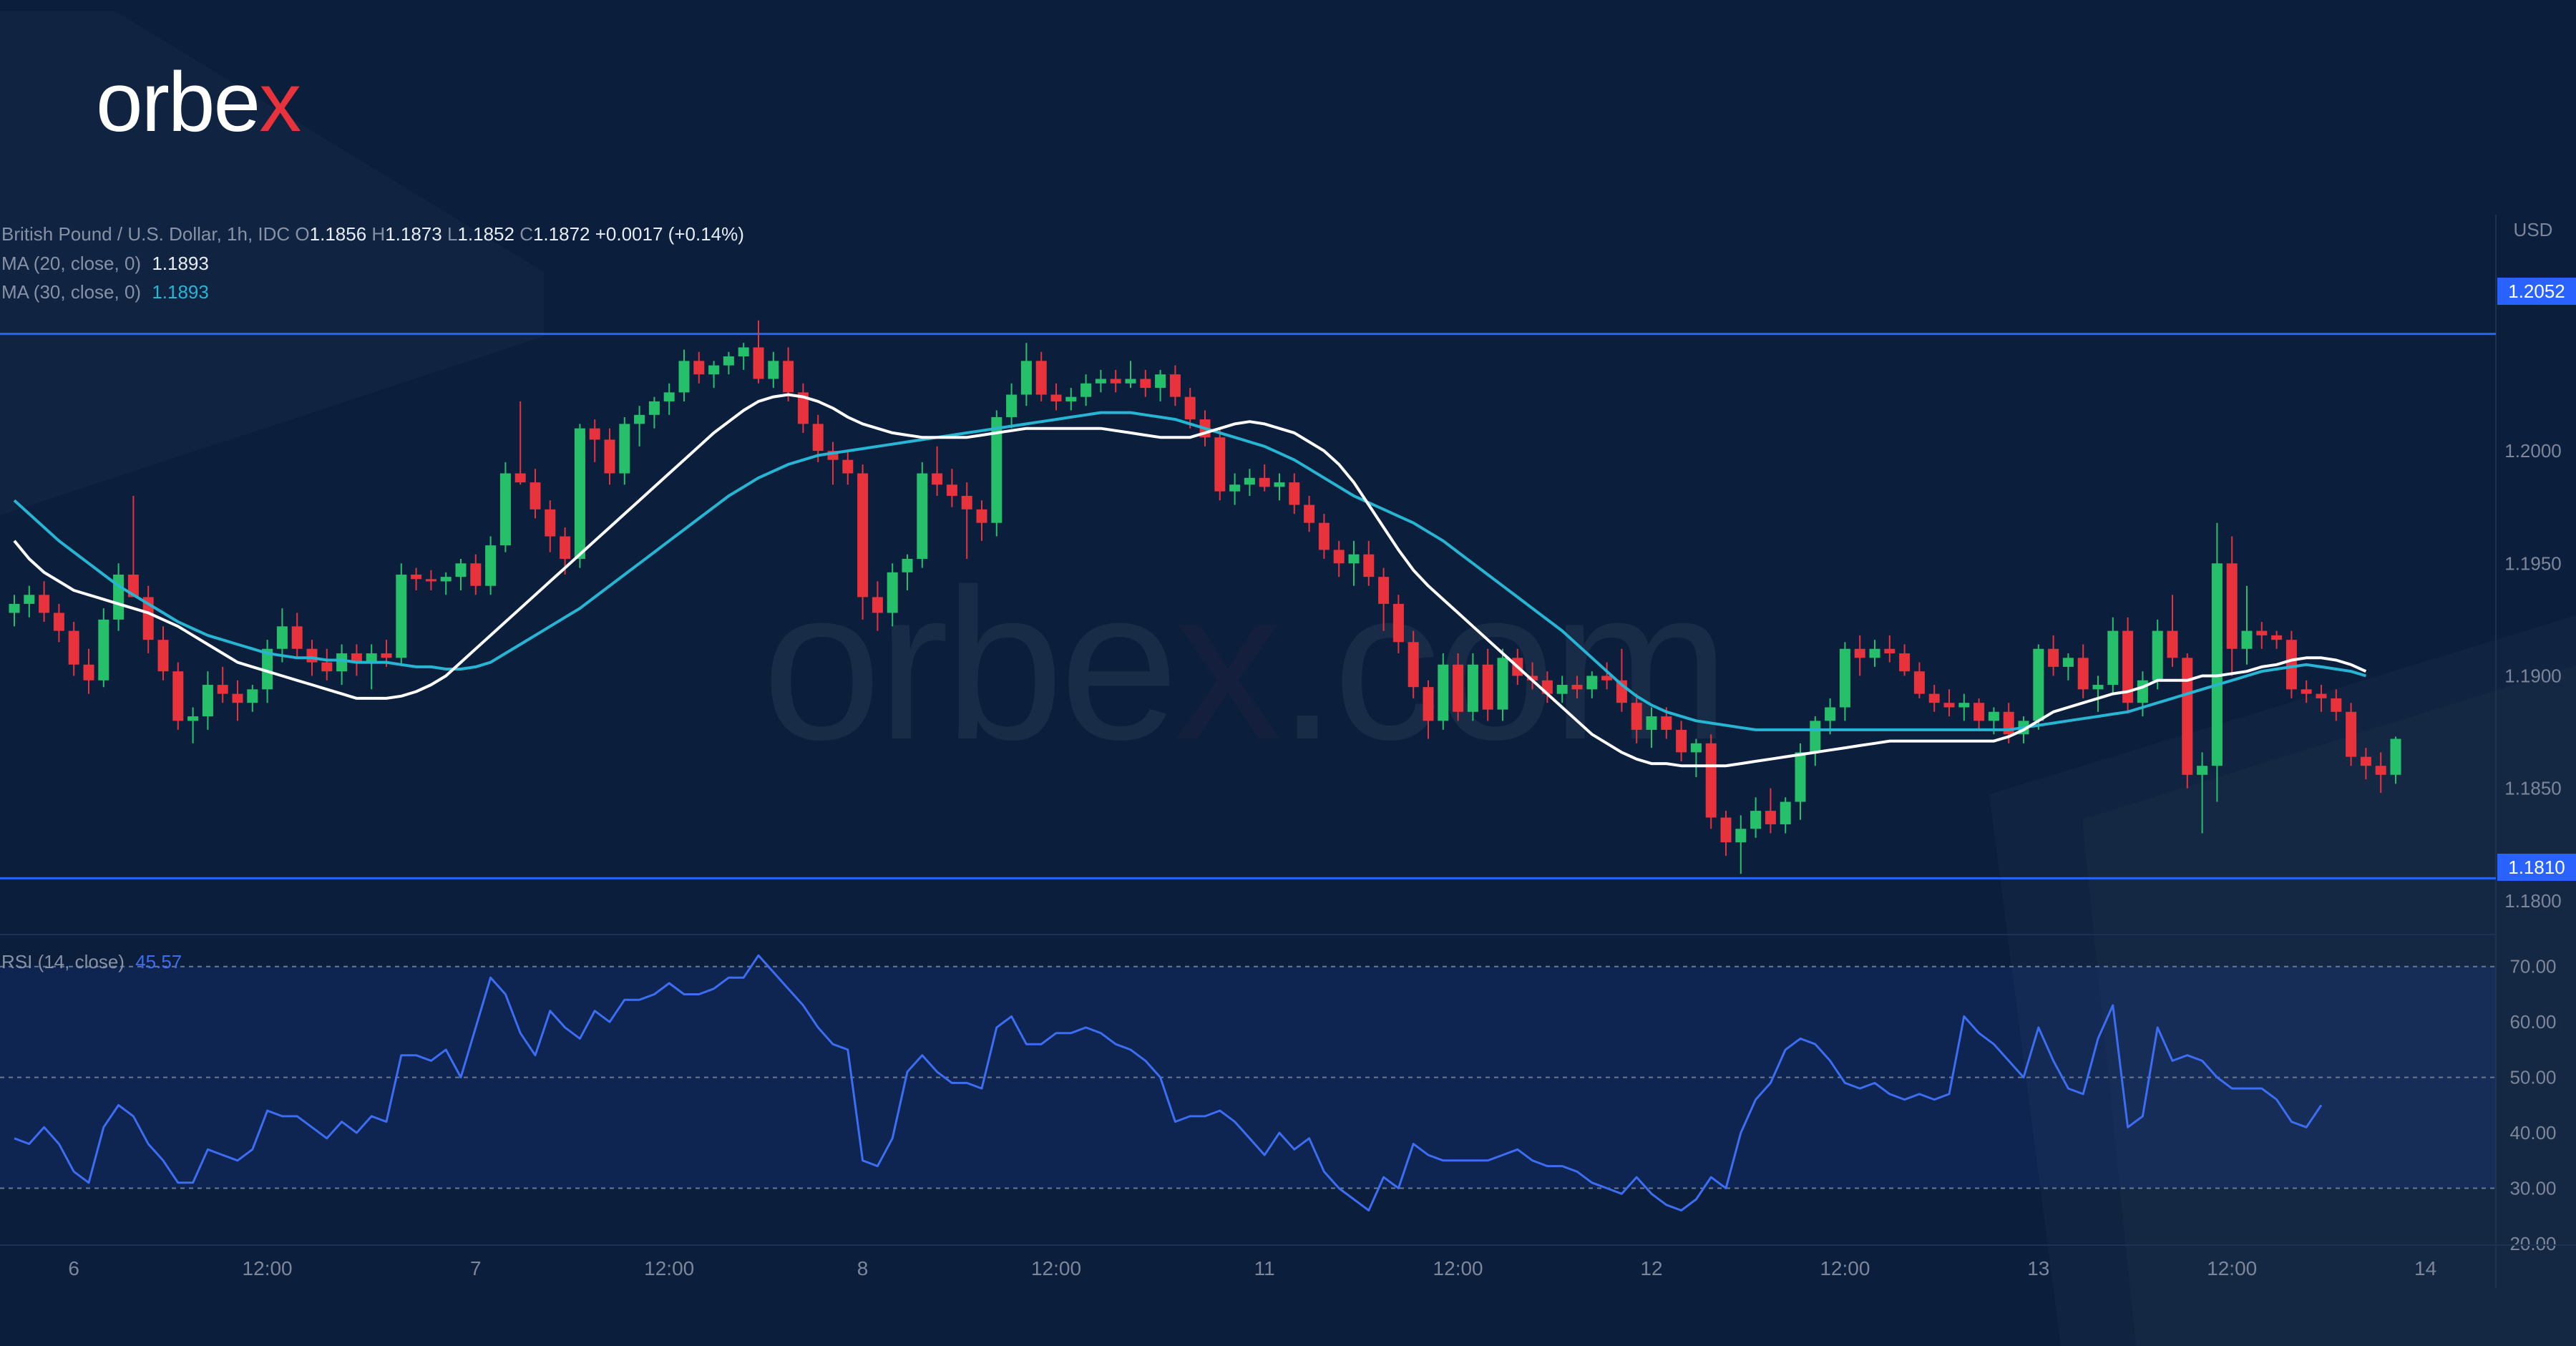  Describe the element at coordinates (2533, 788) in the screenshot. I see `price-tick-label: 1.1850` at that location.